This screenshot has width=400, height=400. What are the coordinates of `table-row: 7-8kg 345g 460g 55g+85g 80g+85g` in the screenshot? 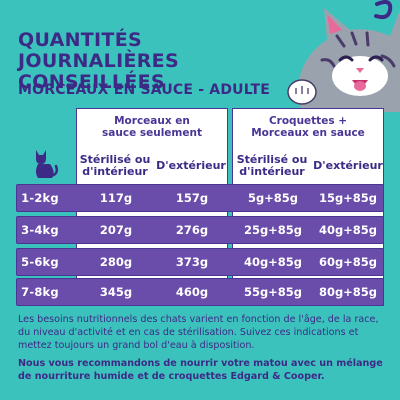 It's located at (200, 292).